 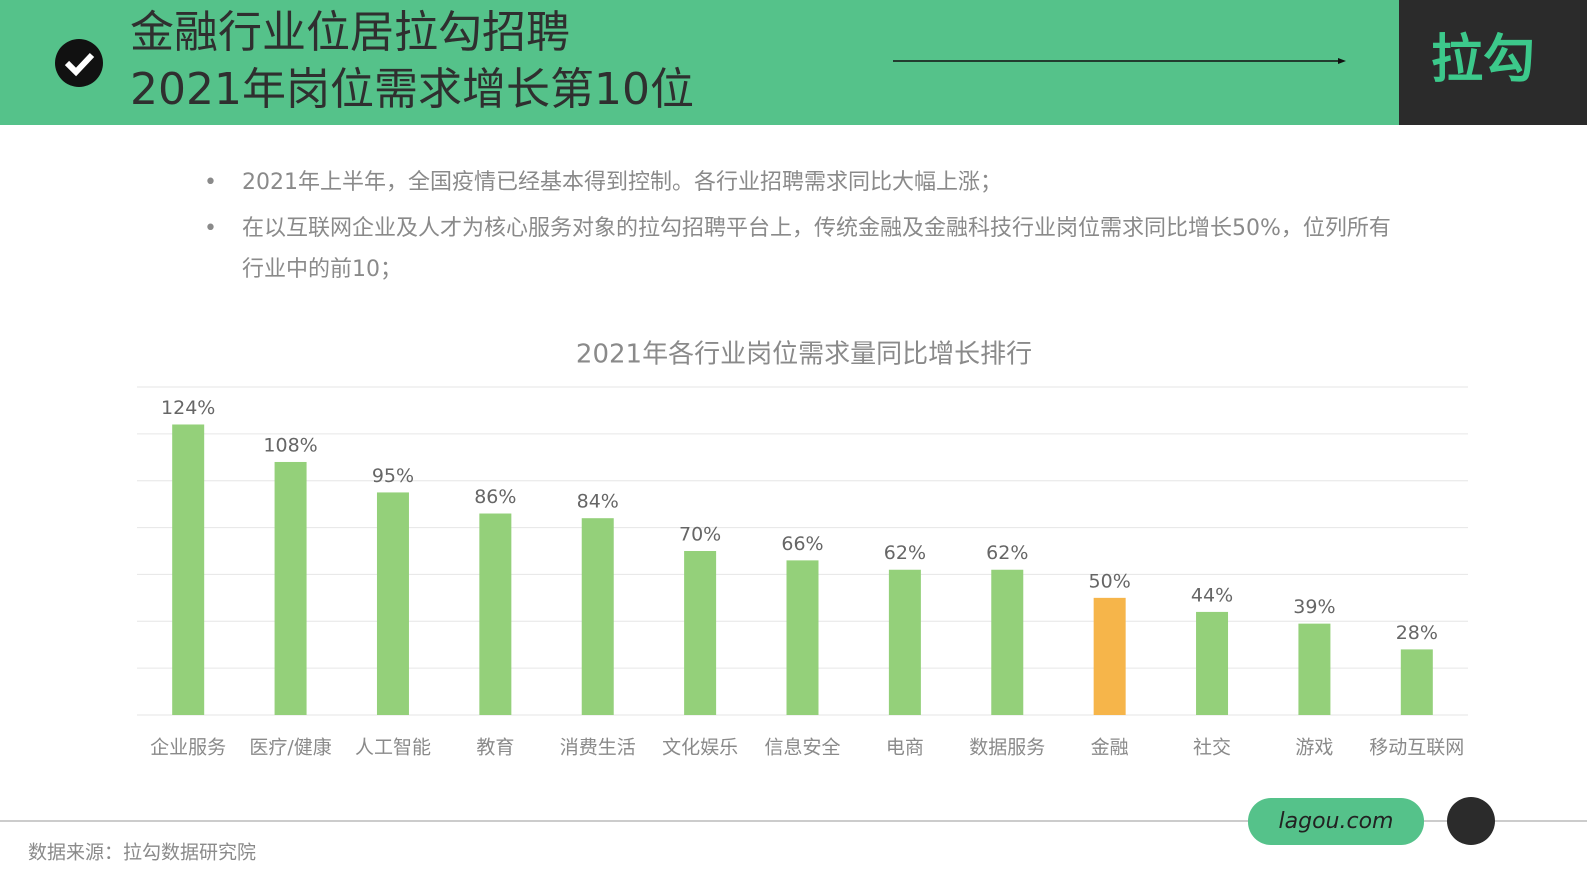 I want to click on x-tick-label: 教育, so click(x=495, y=748).